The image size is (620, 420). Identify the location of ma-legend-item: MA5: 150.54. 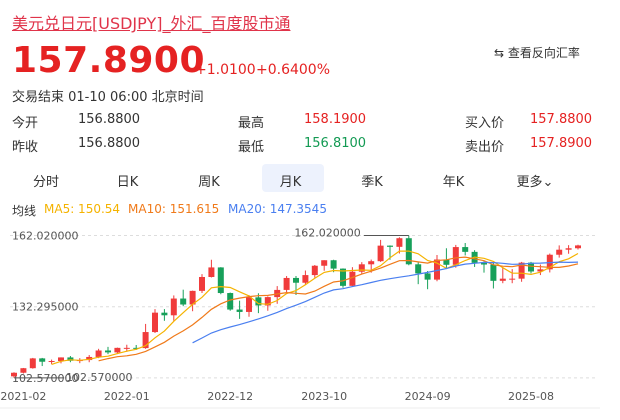
(82, 209).